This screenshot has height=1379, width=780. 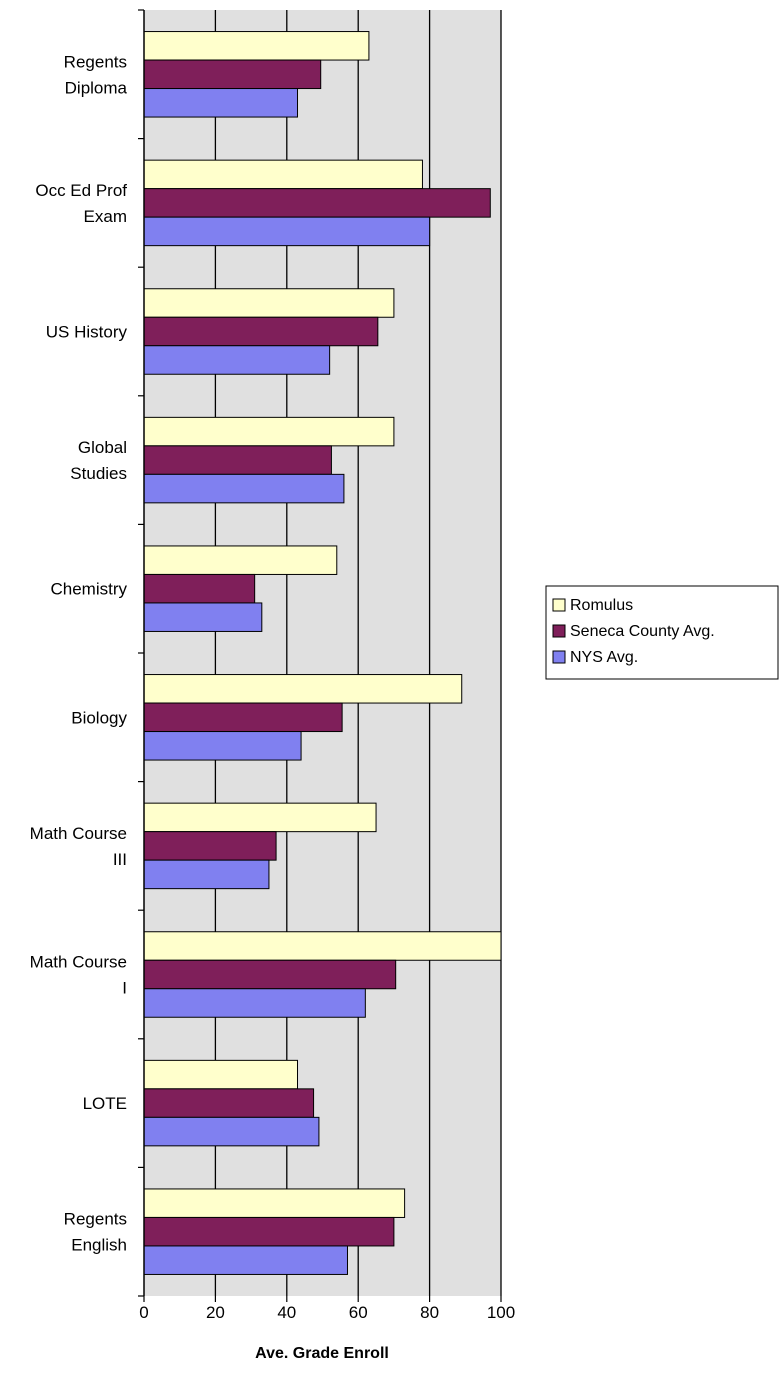 What do you see at coordinates (501, 1312) in the screenshot?
I see `x-tick-label: 100` at bounding box center [501, 1312].